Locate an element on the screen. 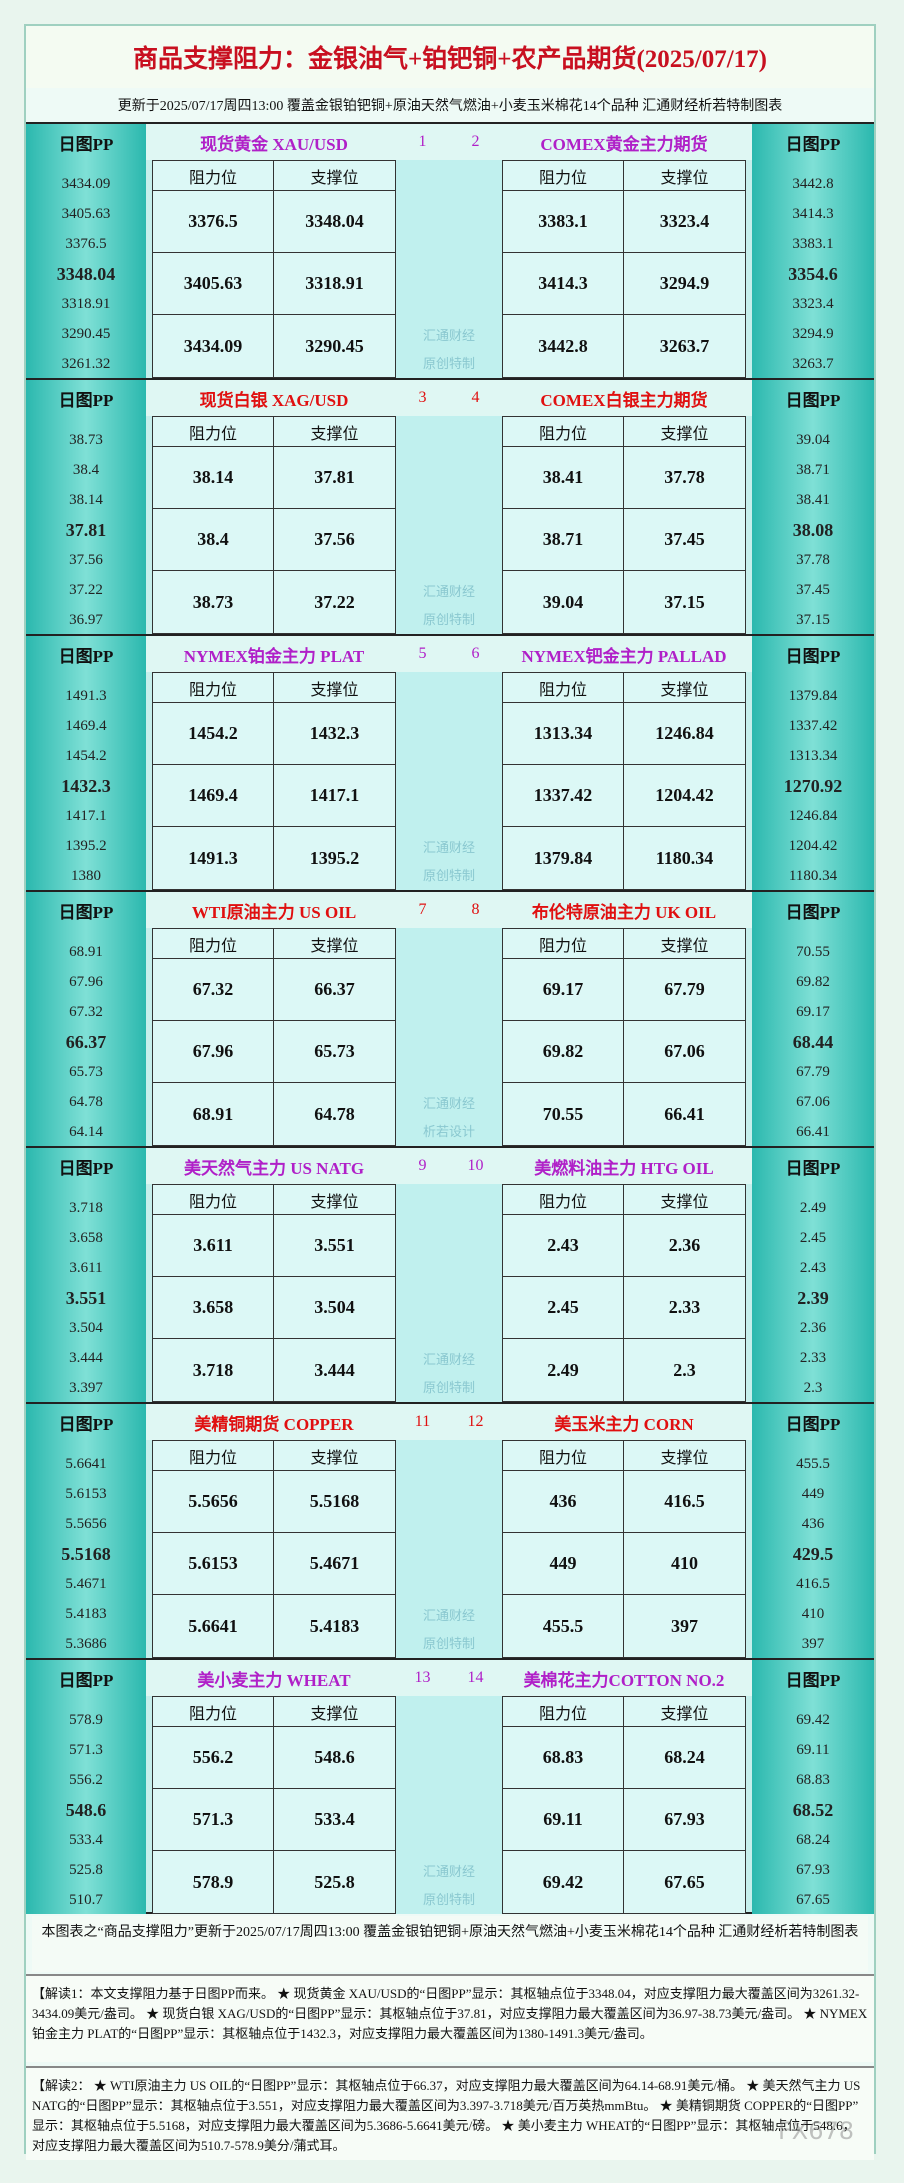 This screenshot has height=2183, width=904. level-table: 阻力位 支撑位 556.2 548.6 571.3 533.4 578.9 525.8 is located at coordinates (274, 1805).